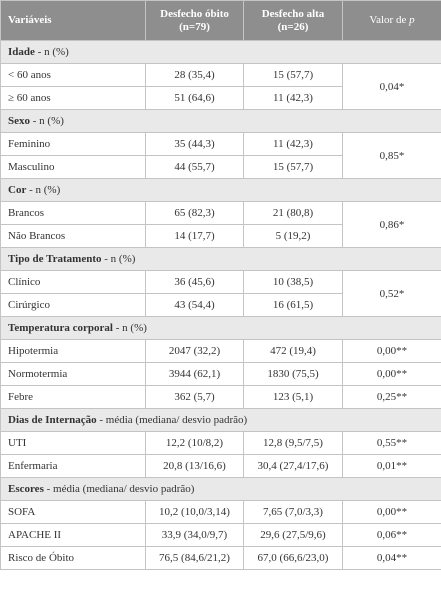 The height and width of the screenshot is (592, 441). I want to click on cell: 51 (64,6), so click(194, 98).